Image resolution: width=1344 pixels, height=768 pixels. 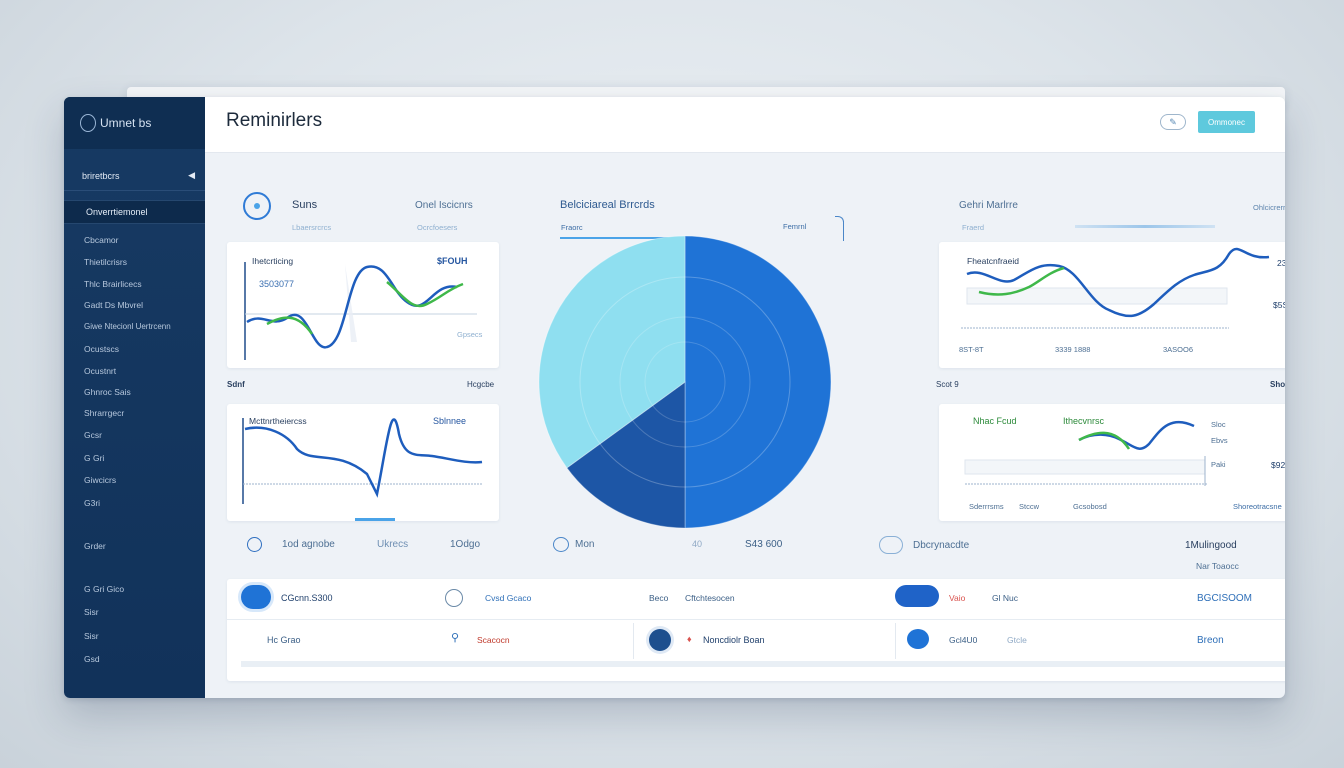 What do you see at coordinates (104, 413) in the screenshot?
I see `sidebar-item: Shrarrgecr` at bounding box center [104, 413].